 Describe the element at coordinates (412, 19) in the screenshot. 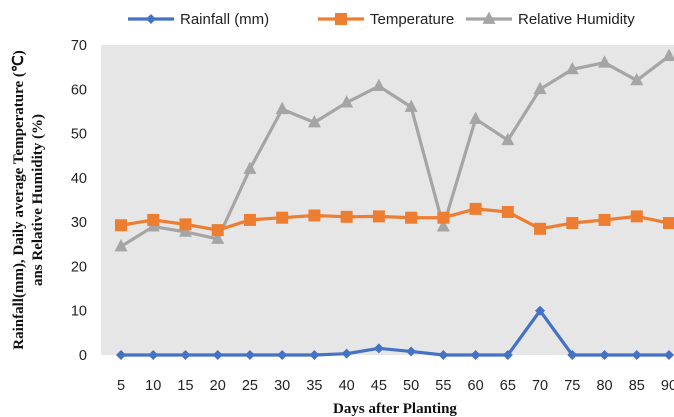

I see `legend-label: Temperature` at that location.